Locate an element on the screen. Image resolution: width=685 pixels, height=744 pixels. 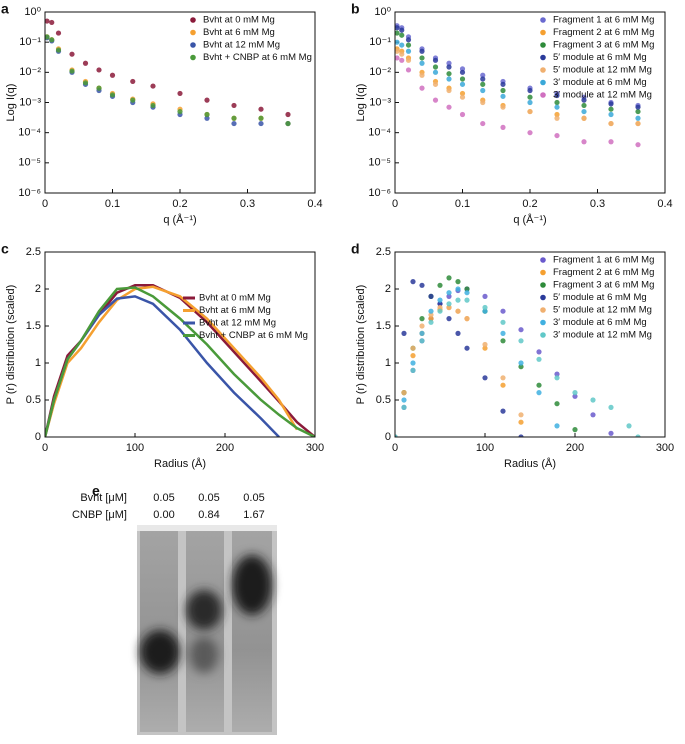
panel-letter: e is located at coordinates (96, 491).